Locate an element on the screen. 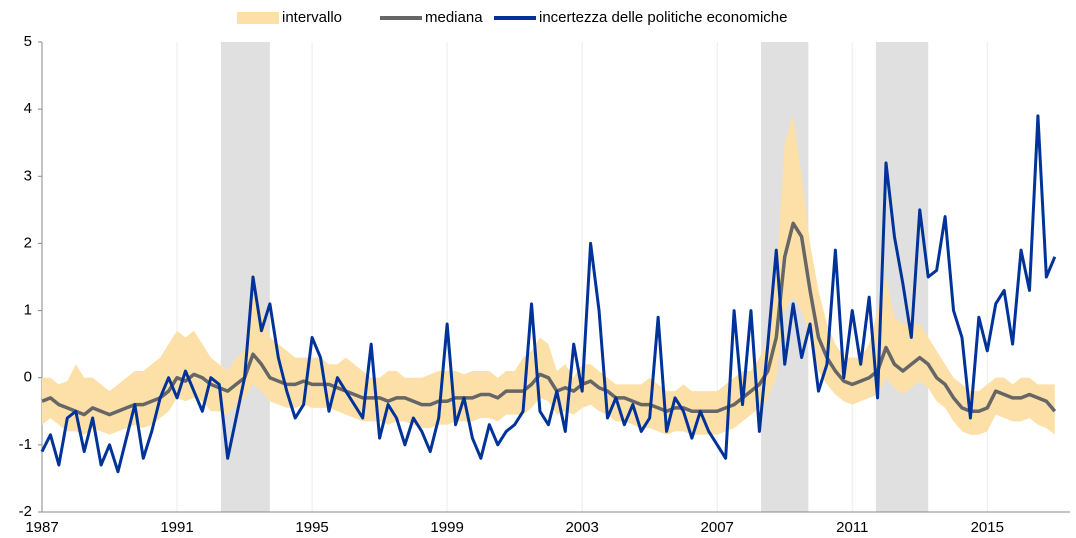 The image size is (1076, 538). y-tick-label: 4 is located at coordinates (28, 108).